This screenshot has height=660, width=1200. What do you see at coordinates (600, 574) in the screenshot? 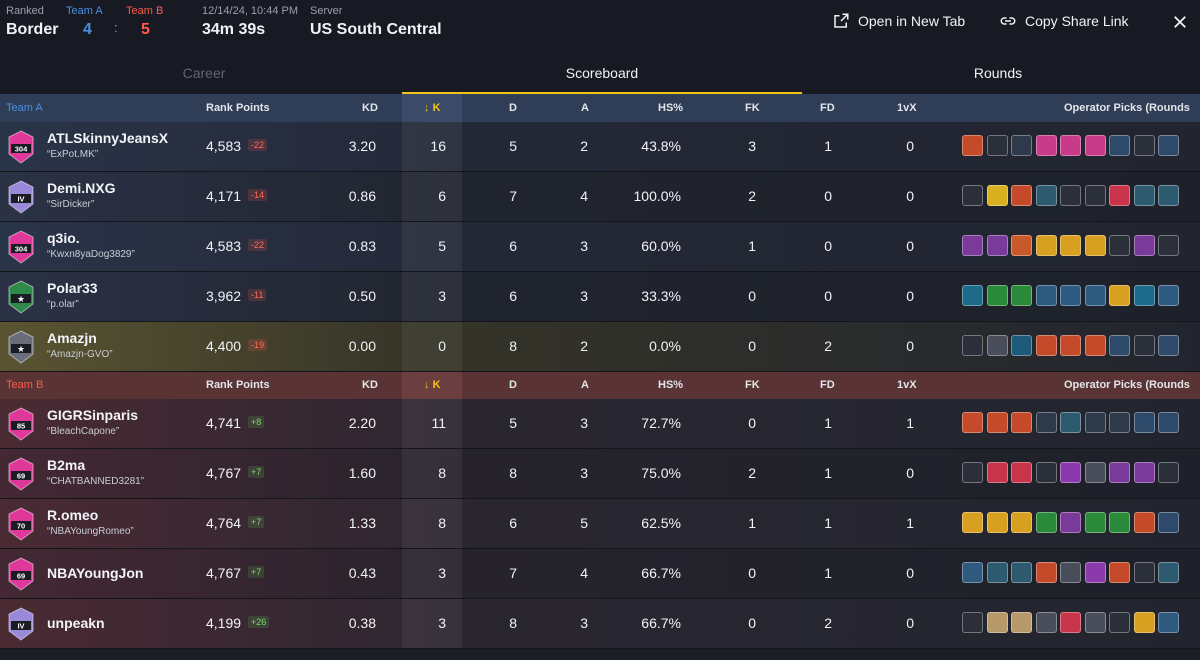
I see `player-row: 69 NBAYoungJon 4,767 +7 0.43 3 7 4 66.7% 0 1 0` at bounding box center [600, 574].